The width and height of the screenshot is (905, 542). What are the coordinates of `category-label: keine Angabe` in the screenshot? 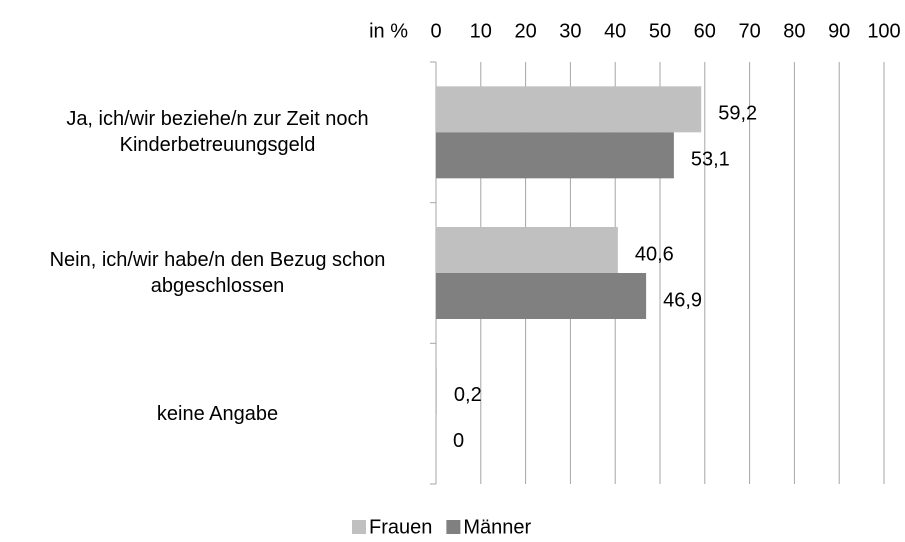 It's located at (217, 413).